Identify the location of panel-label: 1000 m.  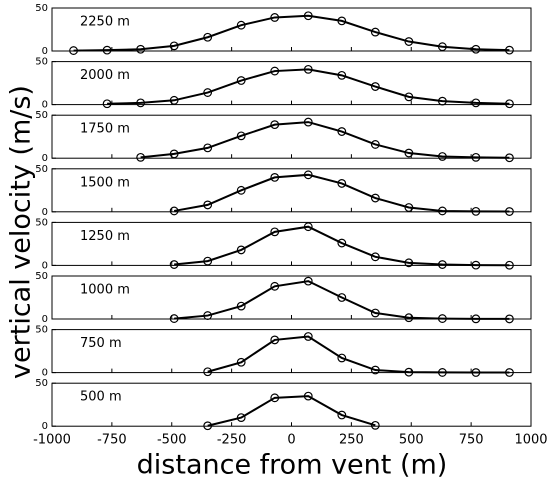
(105, 290).